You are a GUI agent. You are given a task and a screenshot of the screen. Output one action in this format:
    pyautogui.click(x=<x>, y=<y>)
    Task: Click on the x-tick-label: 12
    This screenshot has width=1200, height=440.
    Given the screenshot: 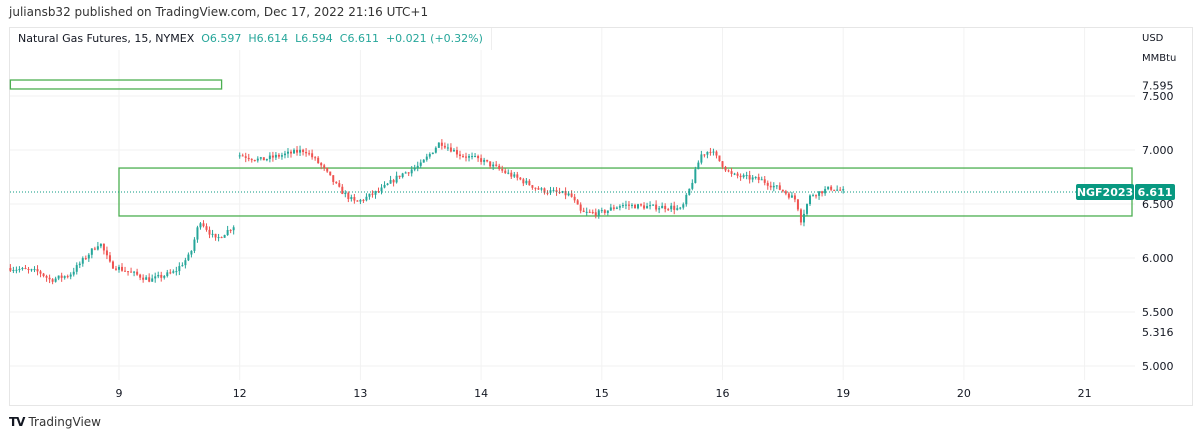 What is the action you would take?
    pyautogui.click(x=240, y=393)
    